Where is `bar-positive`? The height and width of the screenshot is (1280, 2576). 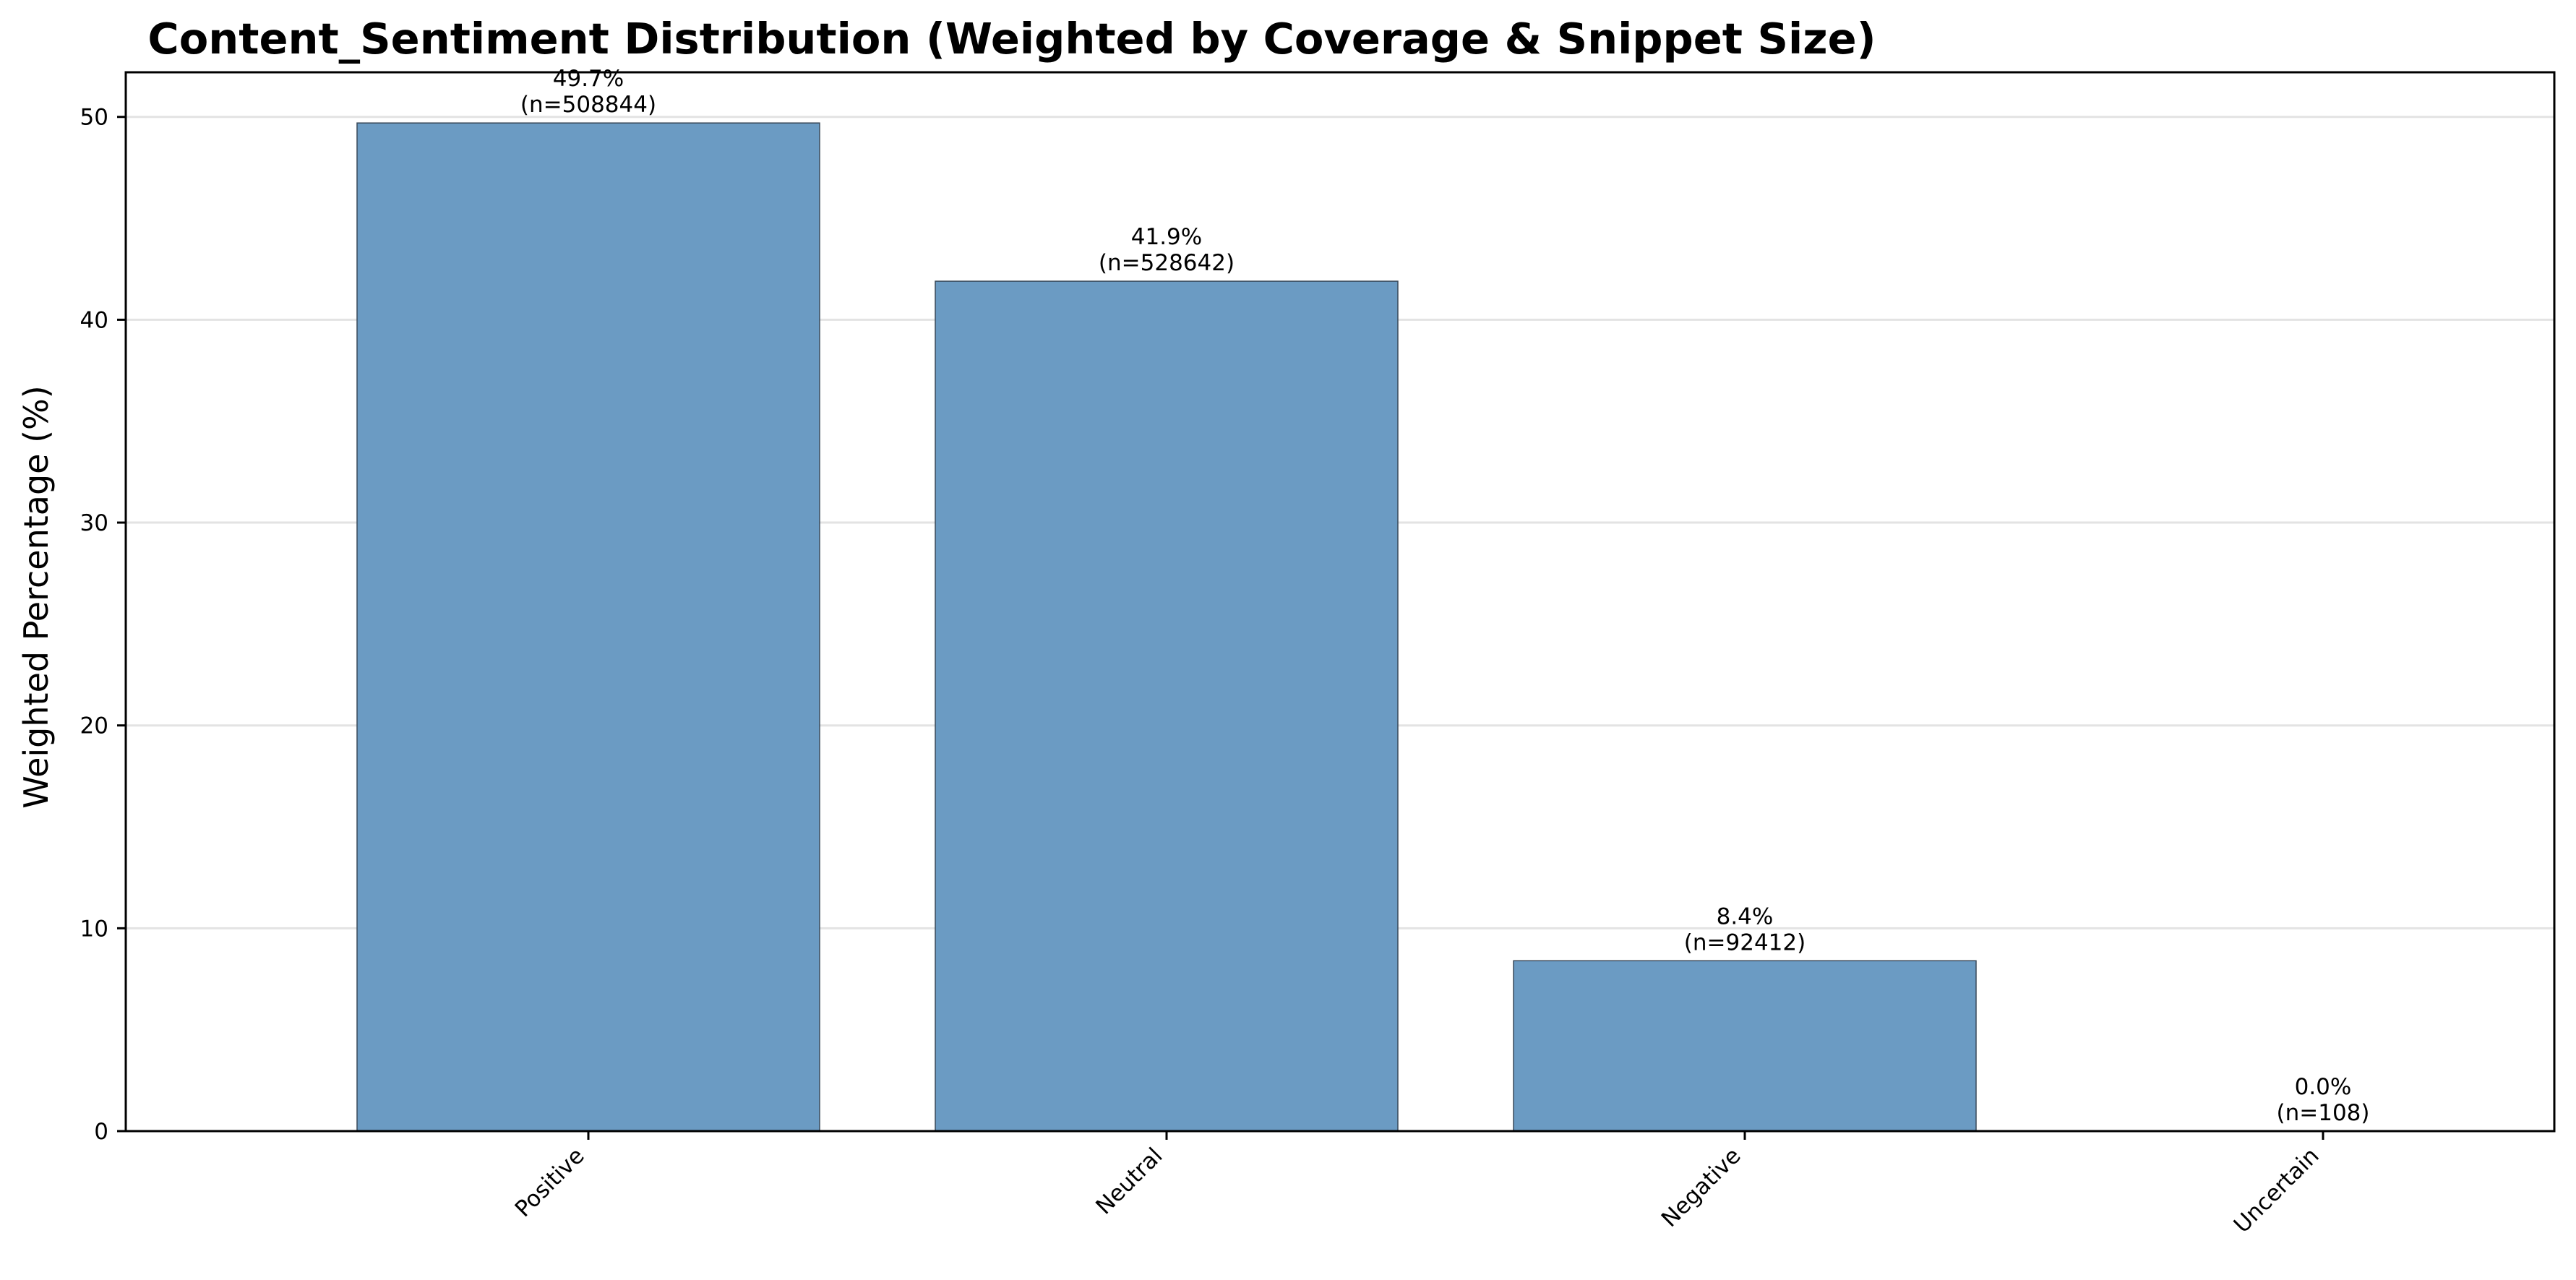
bar-positive is located at coordinates (588, 627).